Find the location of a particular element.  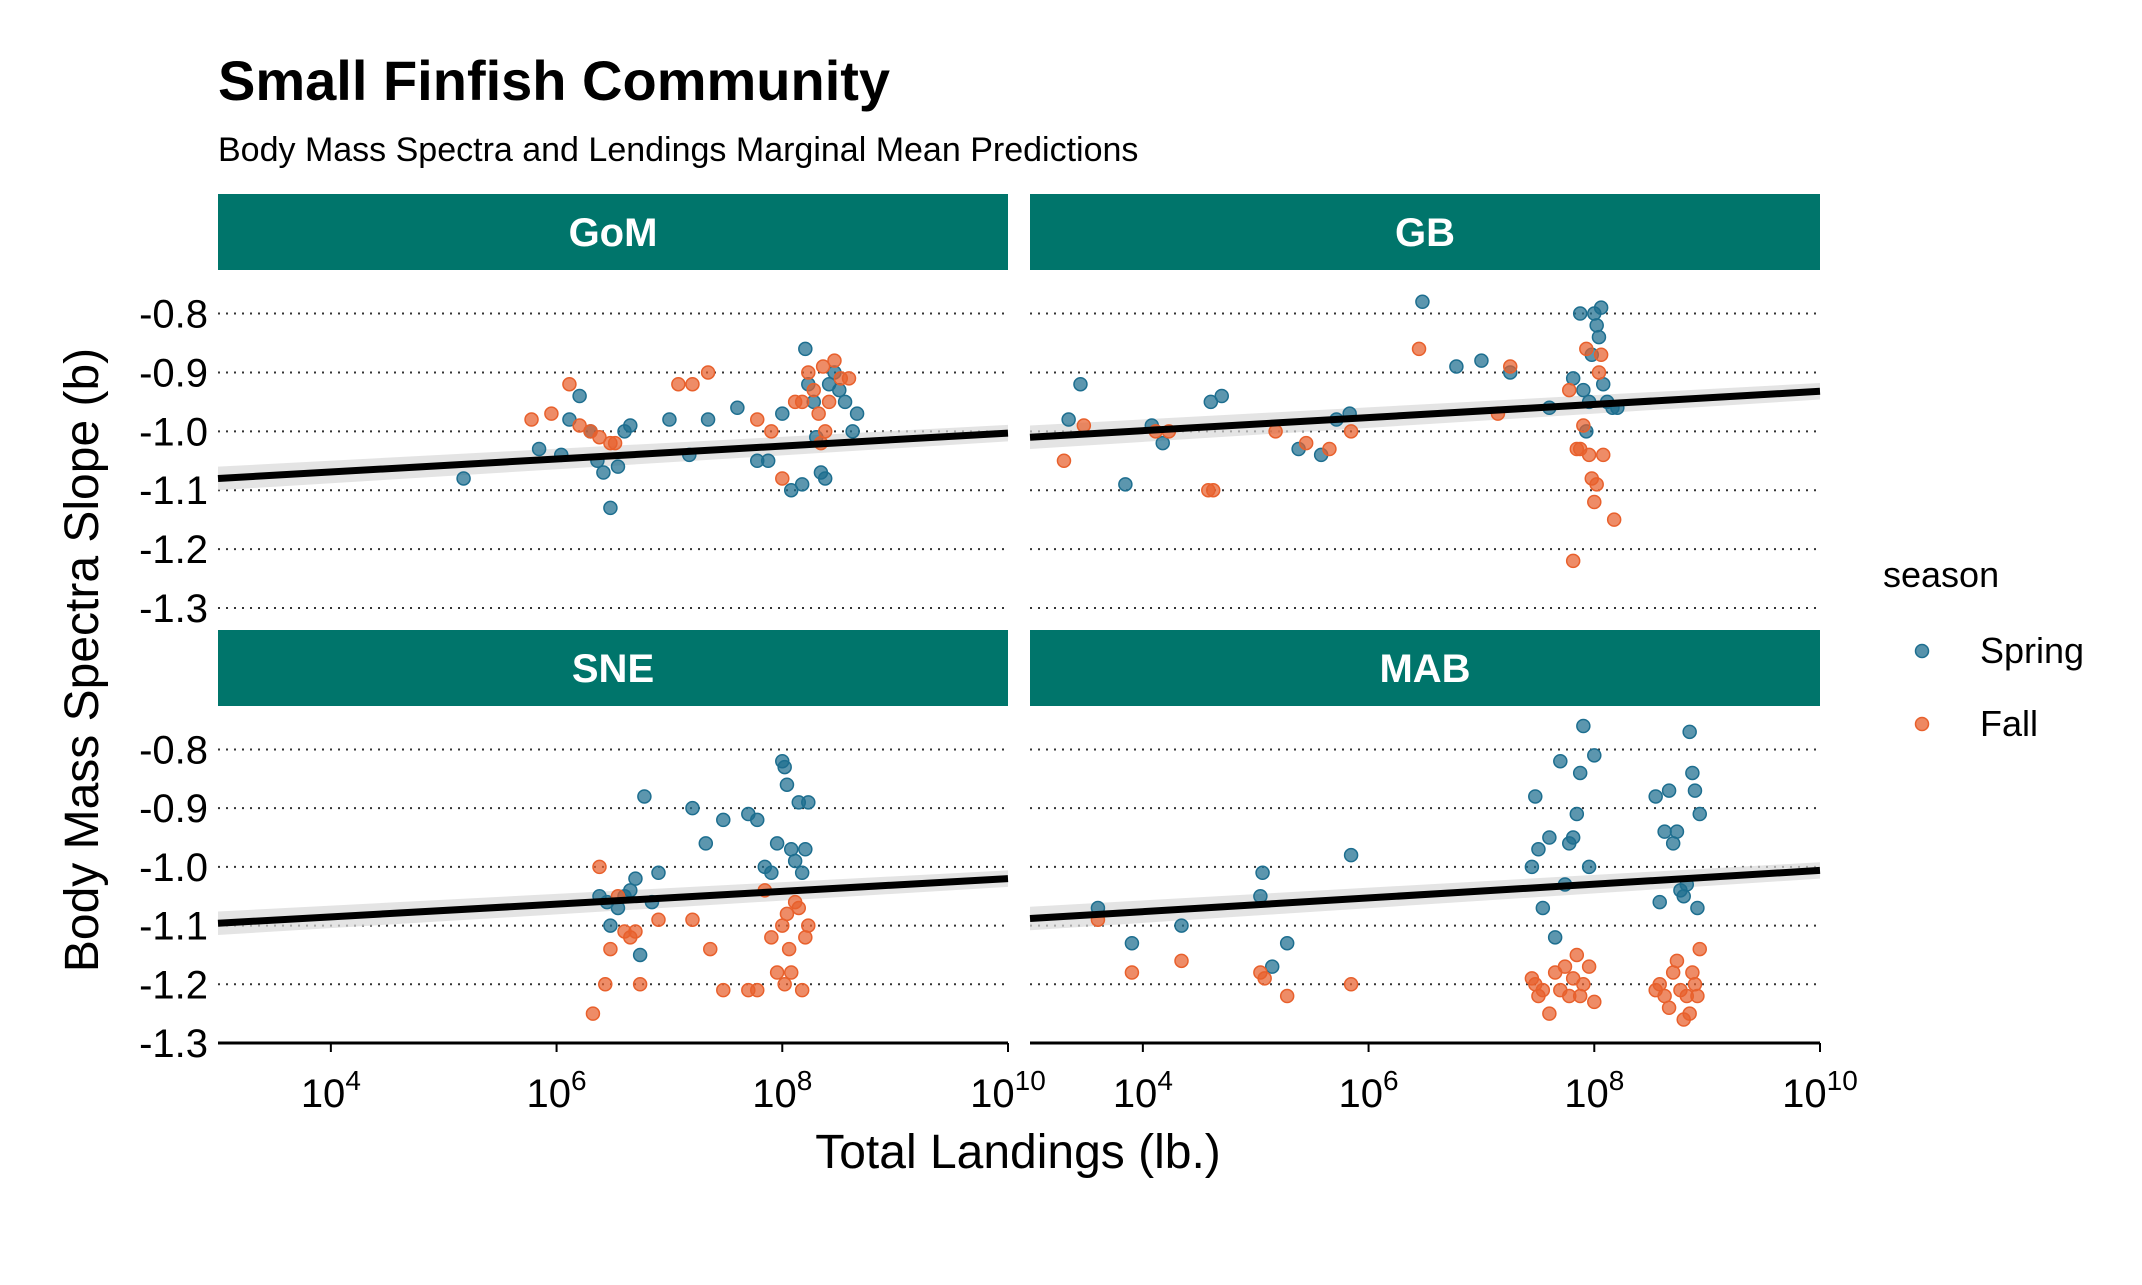

legend-label: Fall is located at coordinates (2009, 723).